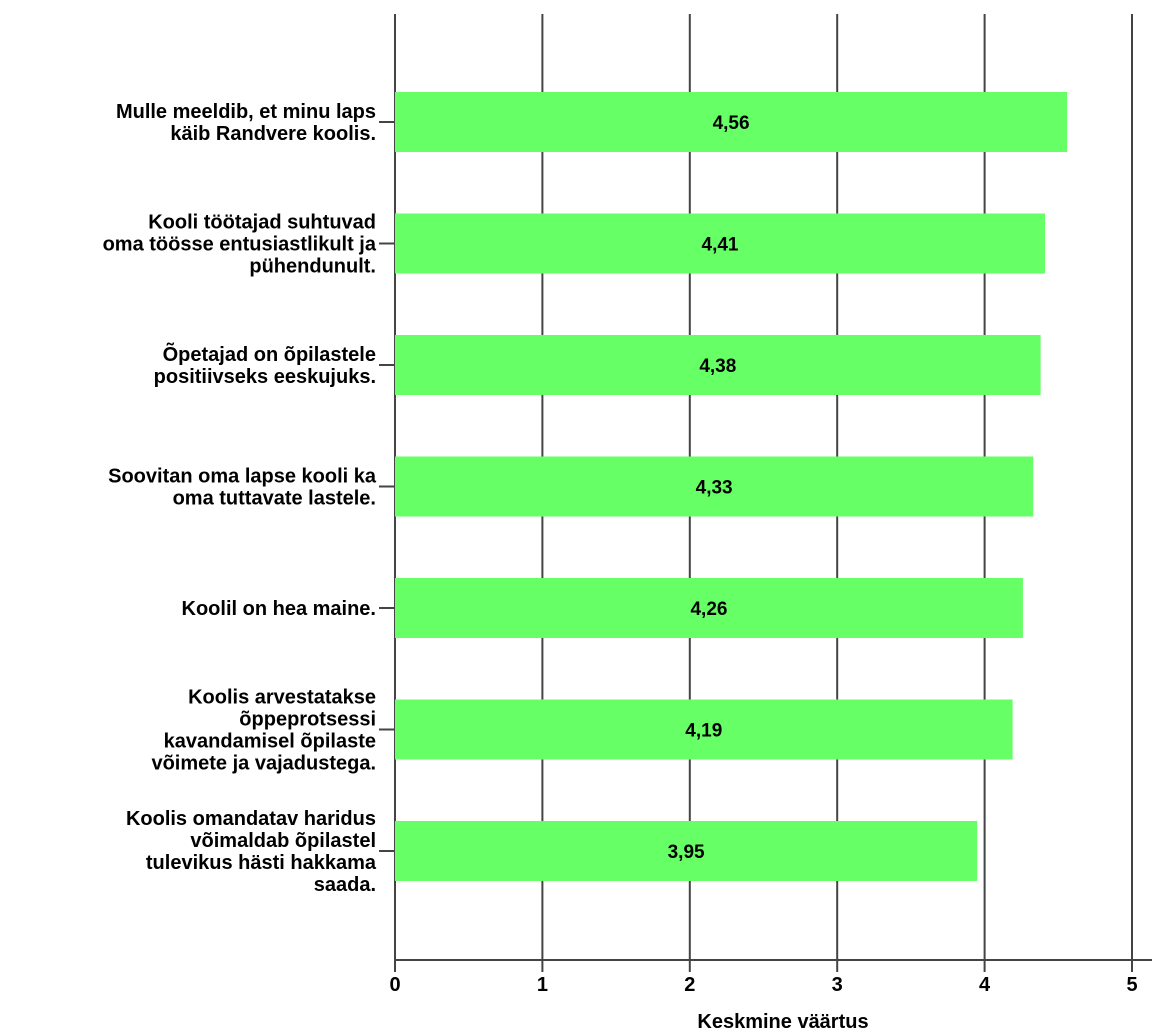 This screenshot has height=1028, width=1155. Describe the element at coordinates (263, 764) in the screenshot. I see `category-label-line: võimete ja vajadustega.` at that location.